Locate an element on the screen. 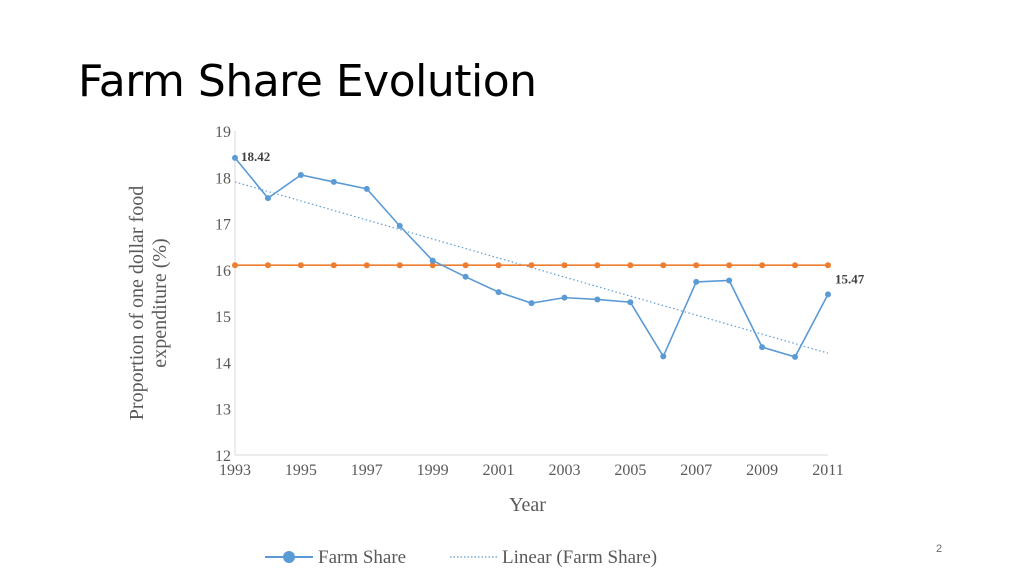 Image resolution: width=1024 pixels, height=575 pixels. data-label: 15.47 is located at coordinates (850, 278).